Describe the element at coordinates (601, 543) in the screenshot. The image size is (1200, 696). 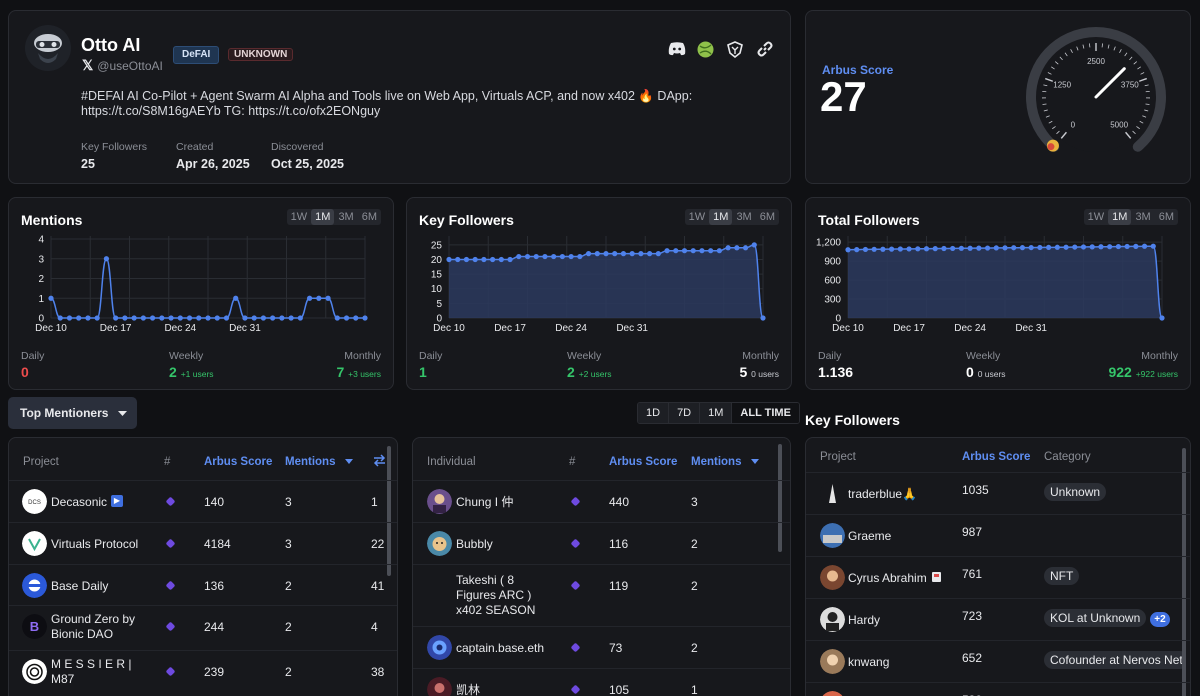
I see `table-row: Bubbly 116 2` at that location.